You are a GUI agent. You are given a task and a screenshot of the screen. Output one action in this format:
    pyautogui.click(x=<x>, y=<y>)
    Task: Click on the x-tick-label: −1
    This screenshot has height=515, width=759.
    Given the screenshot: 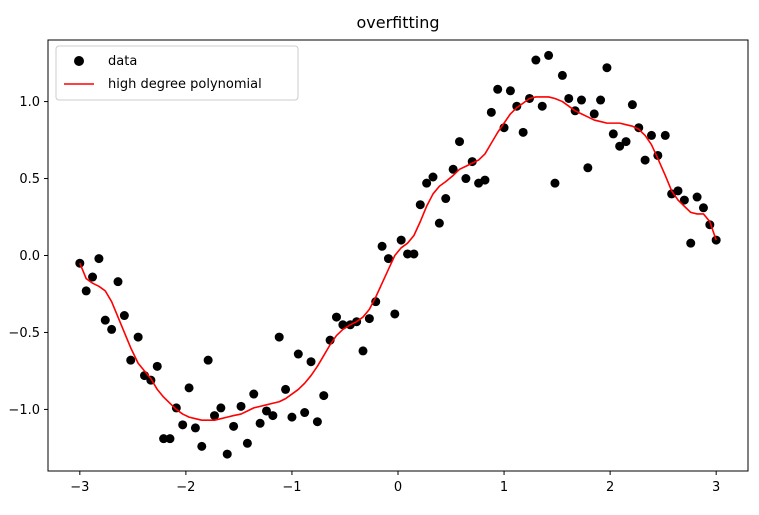 What is the action you would take?
    pyautogui.click(x=291, y=487)
    